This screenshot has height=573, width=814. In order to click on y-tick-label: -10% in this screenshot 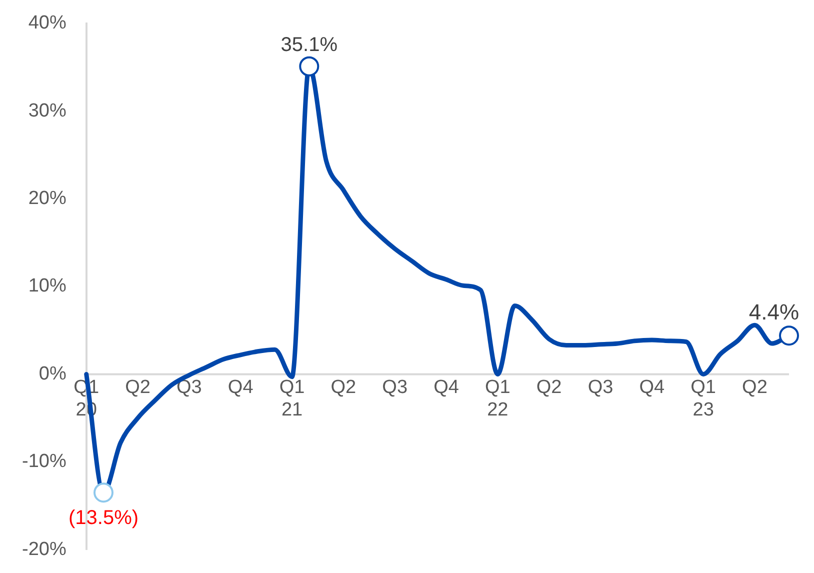, I will do `click(44, 461)`.